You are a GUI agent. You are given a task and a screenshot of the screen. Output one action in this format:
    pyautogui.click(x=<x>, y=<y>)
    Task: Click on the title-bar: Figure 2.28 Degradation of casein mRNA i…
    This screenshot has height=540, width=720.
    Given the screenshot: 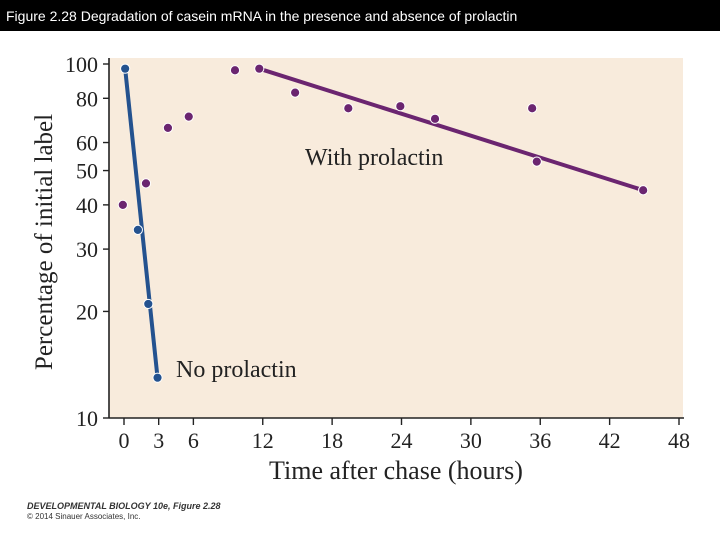 What is the action you would take?
    pyautogui.click(x=360, y=15)
    